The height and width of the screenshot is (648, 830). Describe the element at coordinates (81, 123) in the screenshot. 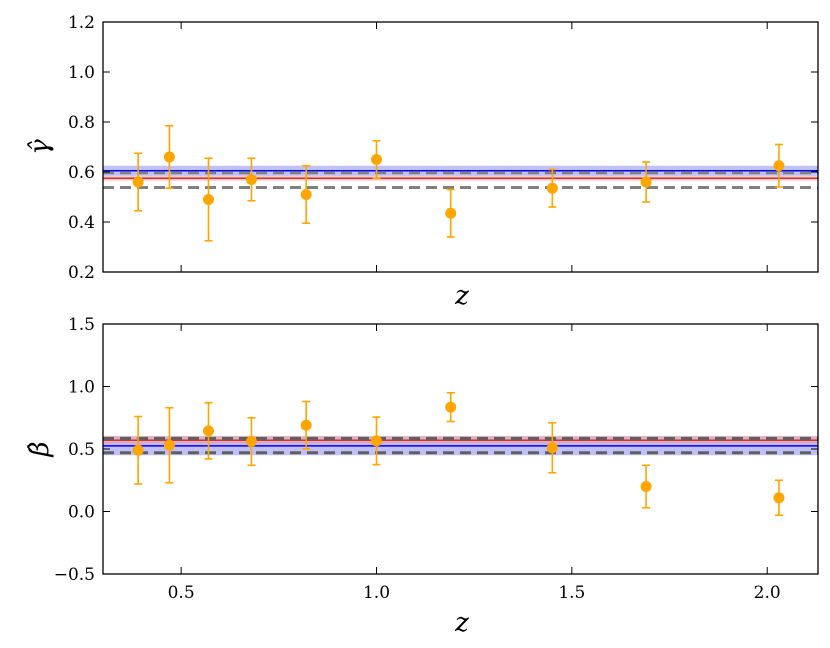

I see `y-tick-label: 0.8` at that location.